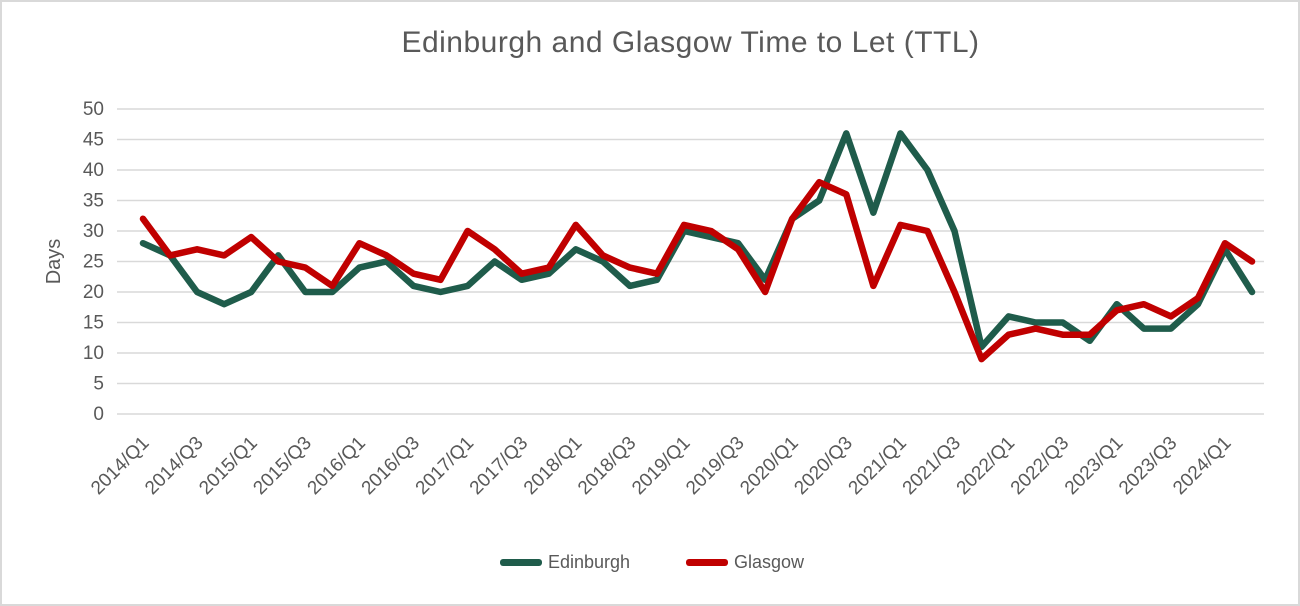 The width and height of the screenshot is (1300, 606). I want to click on x-tick-label: 2023/Q1, so click(1094, 466).